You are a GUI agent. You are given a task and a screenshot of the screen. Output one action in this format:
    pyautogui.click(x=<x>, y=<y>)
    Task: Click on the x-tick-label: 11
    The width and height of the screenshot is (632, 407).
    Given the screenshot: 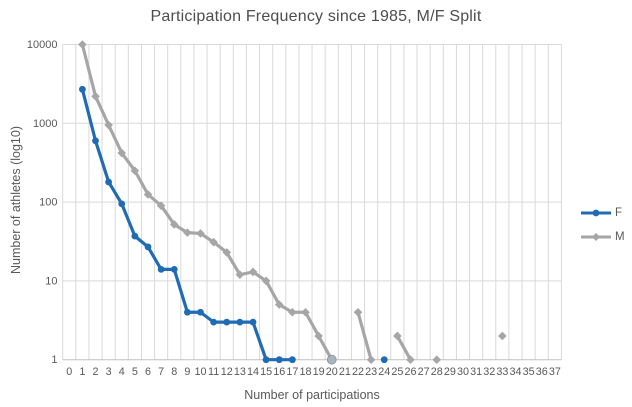 What is the action you would take?
    pyautogui.click(x=213, y=372)
    